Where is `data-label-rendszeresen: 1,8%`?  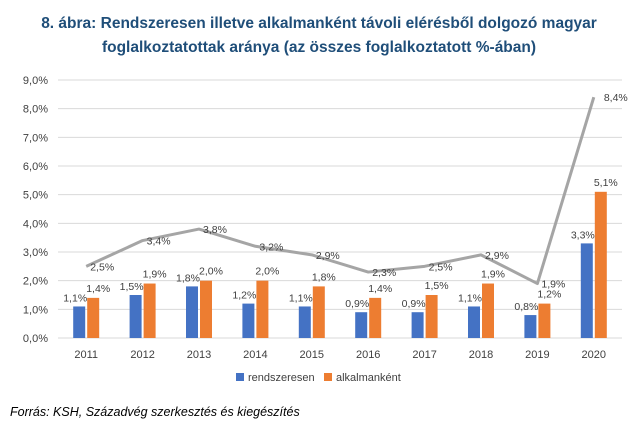
data-label-rendszeresen: 1,8% is located at coordinates (188, 278).